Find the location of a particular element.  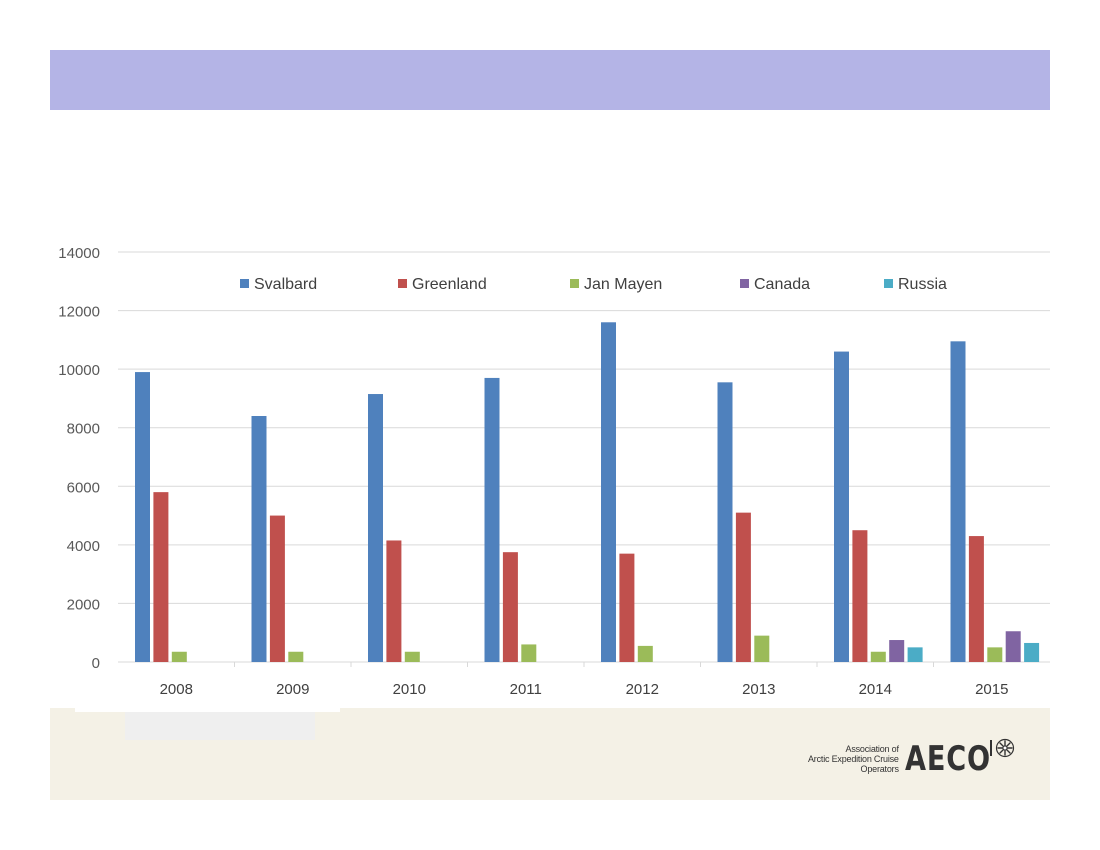

legend-label: Jan Mayen is located at coordinates (623, 284).